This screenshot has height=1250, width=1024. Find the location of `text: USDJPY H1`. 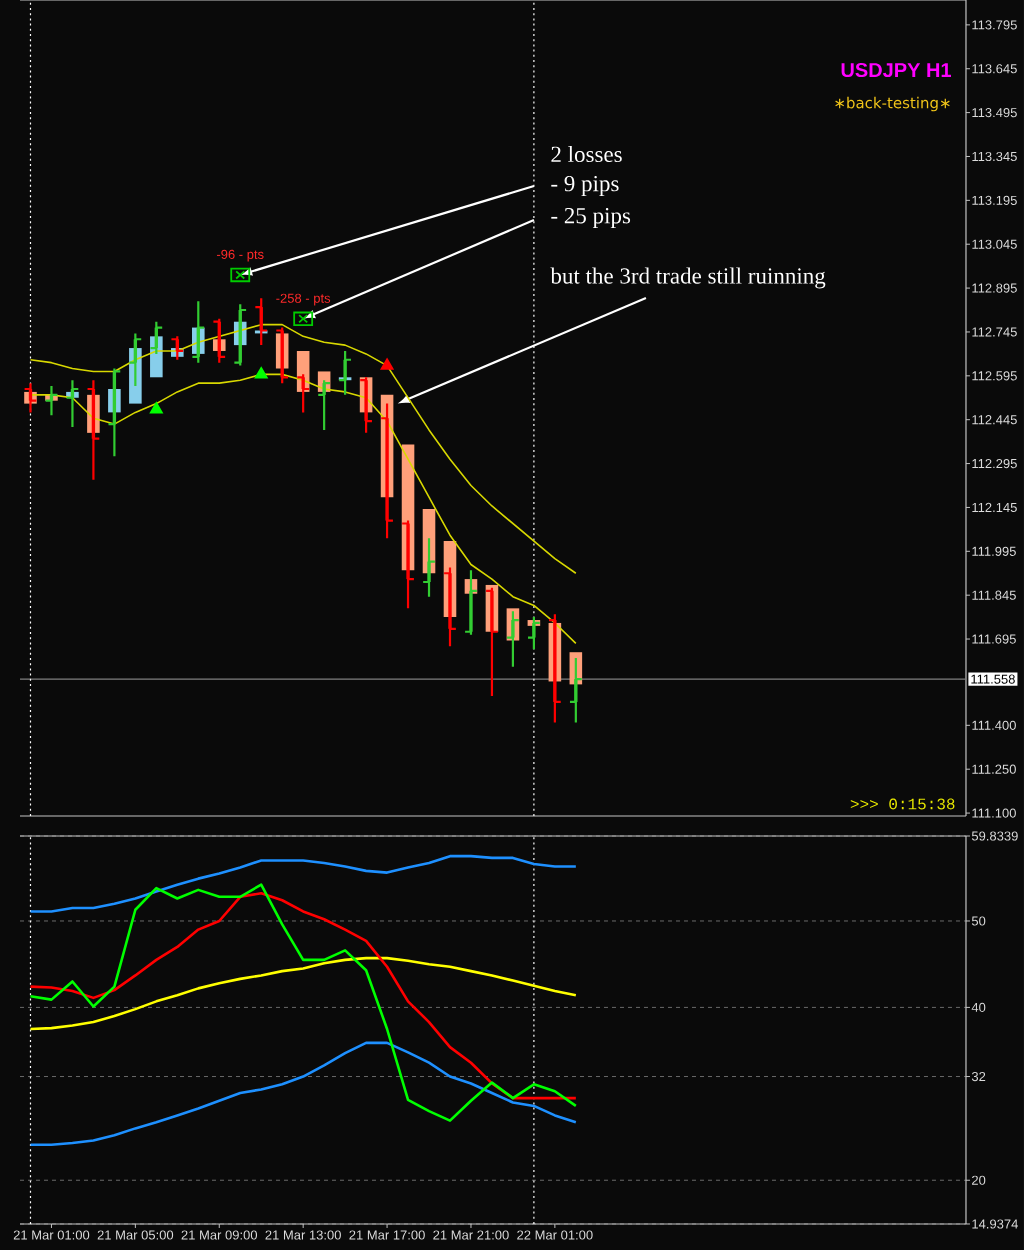

text: USDJPY H1 is located at coordinates (896, 70).